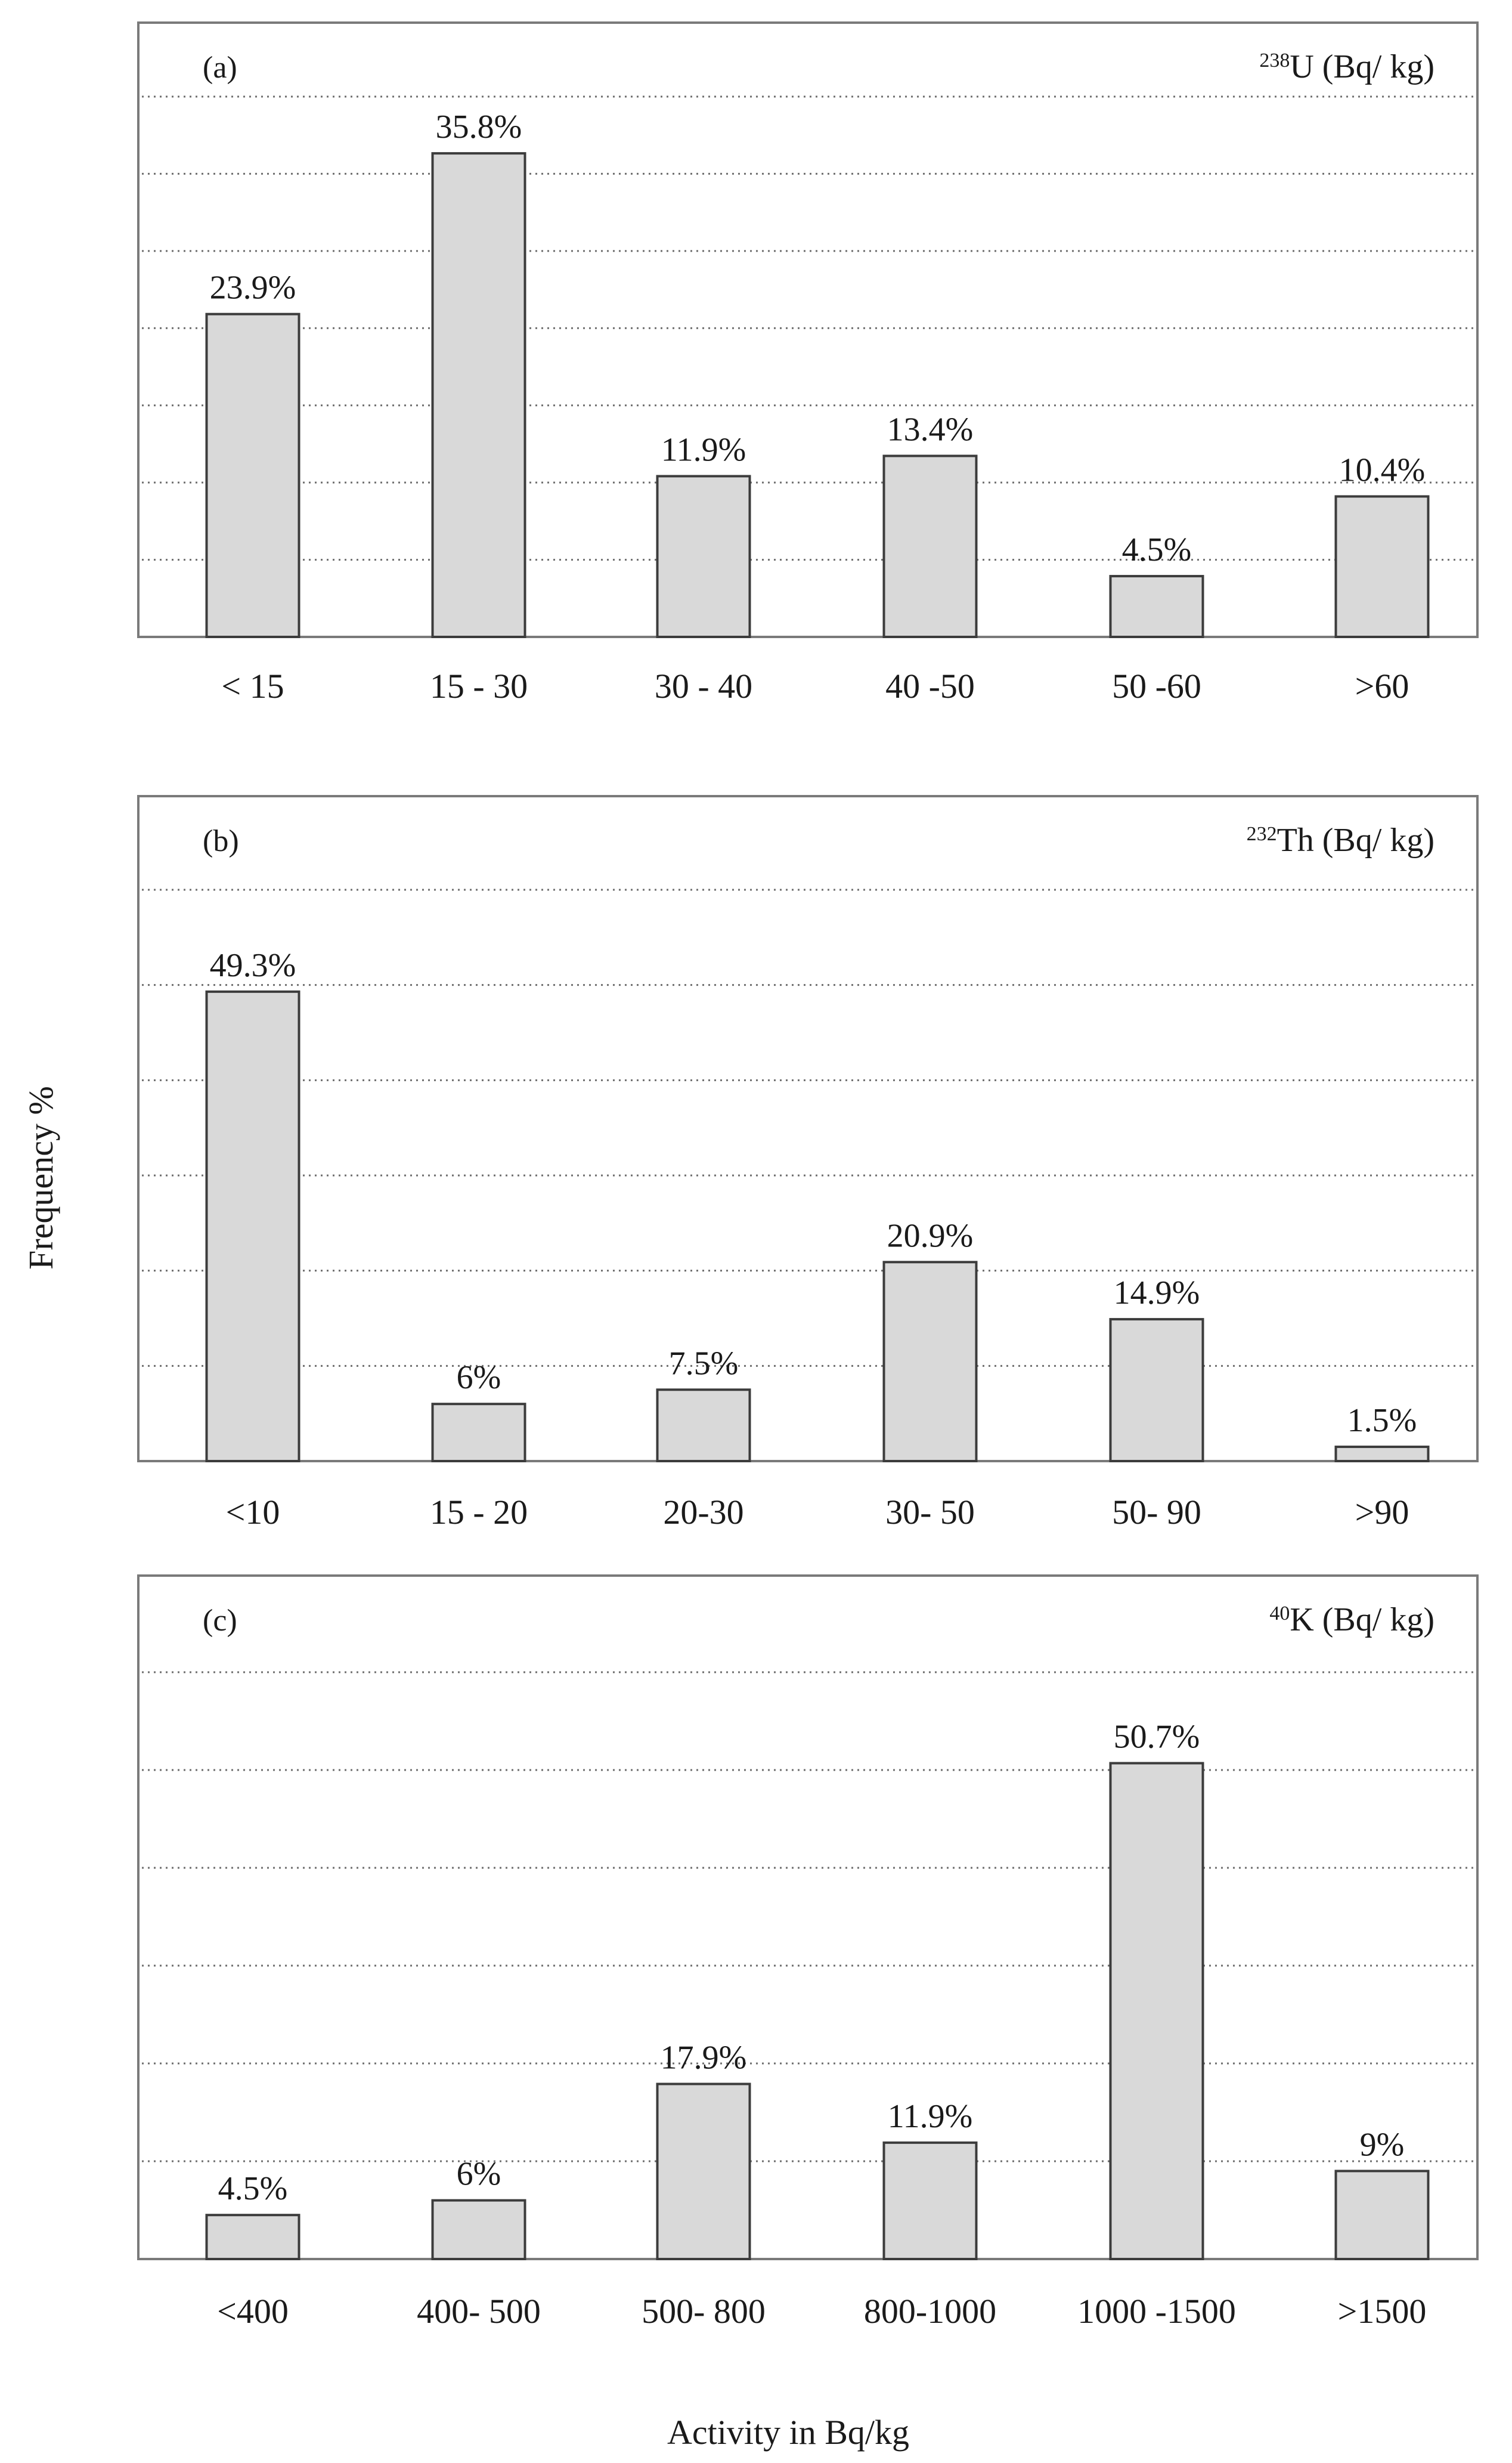 The image size is (1512, 2463). I want to click on data-label: 14.9%, so click(1157, 1293).